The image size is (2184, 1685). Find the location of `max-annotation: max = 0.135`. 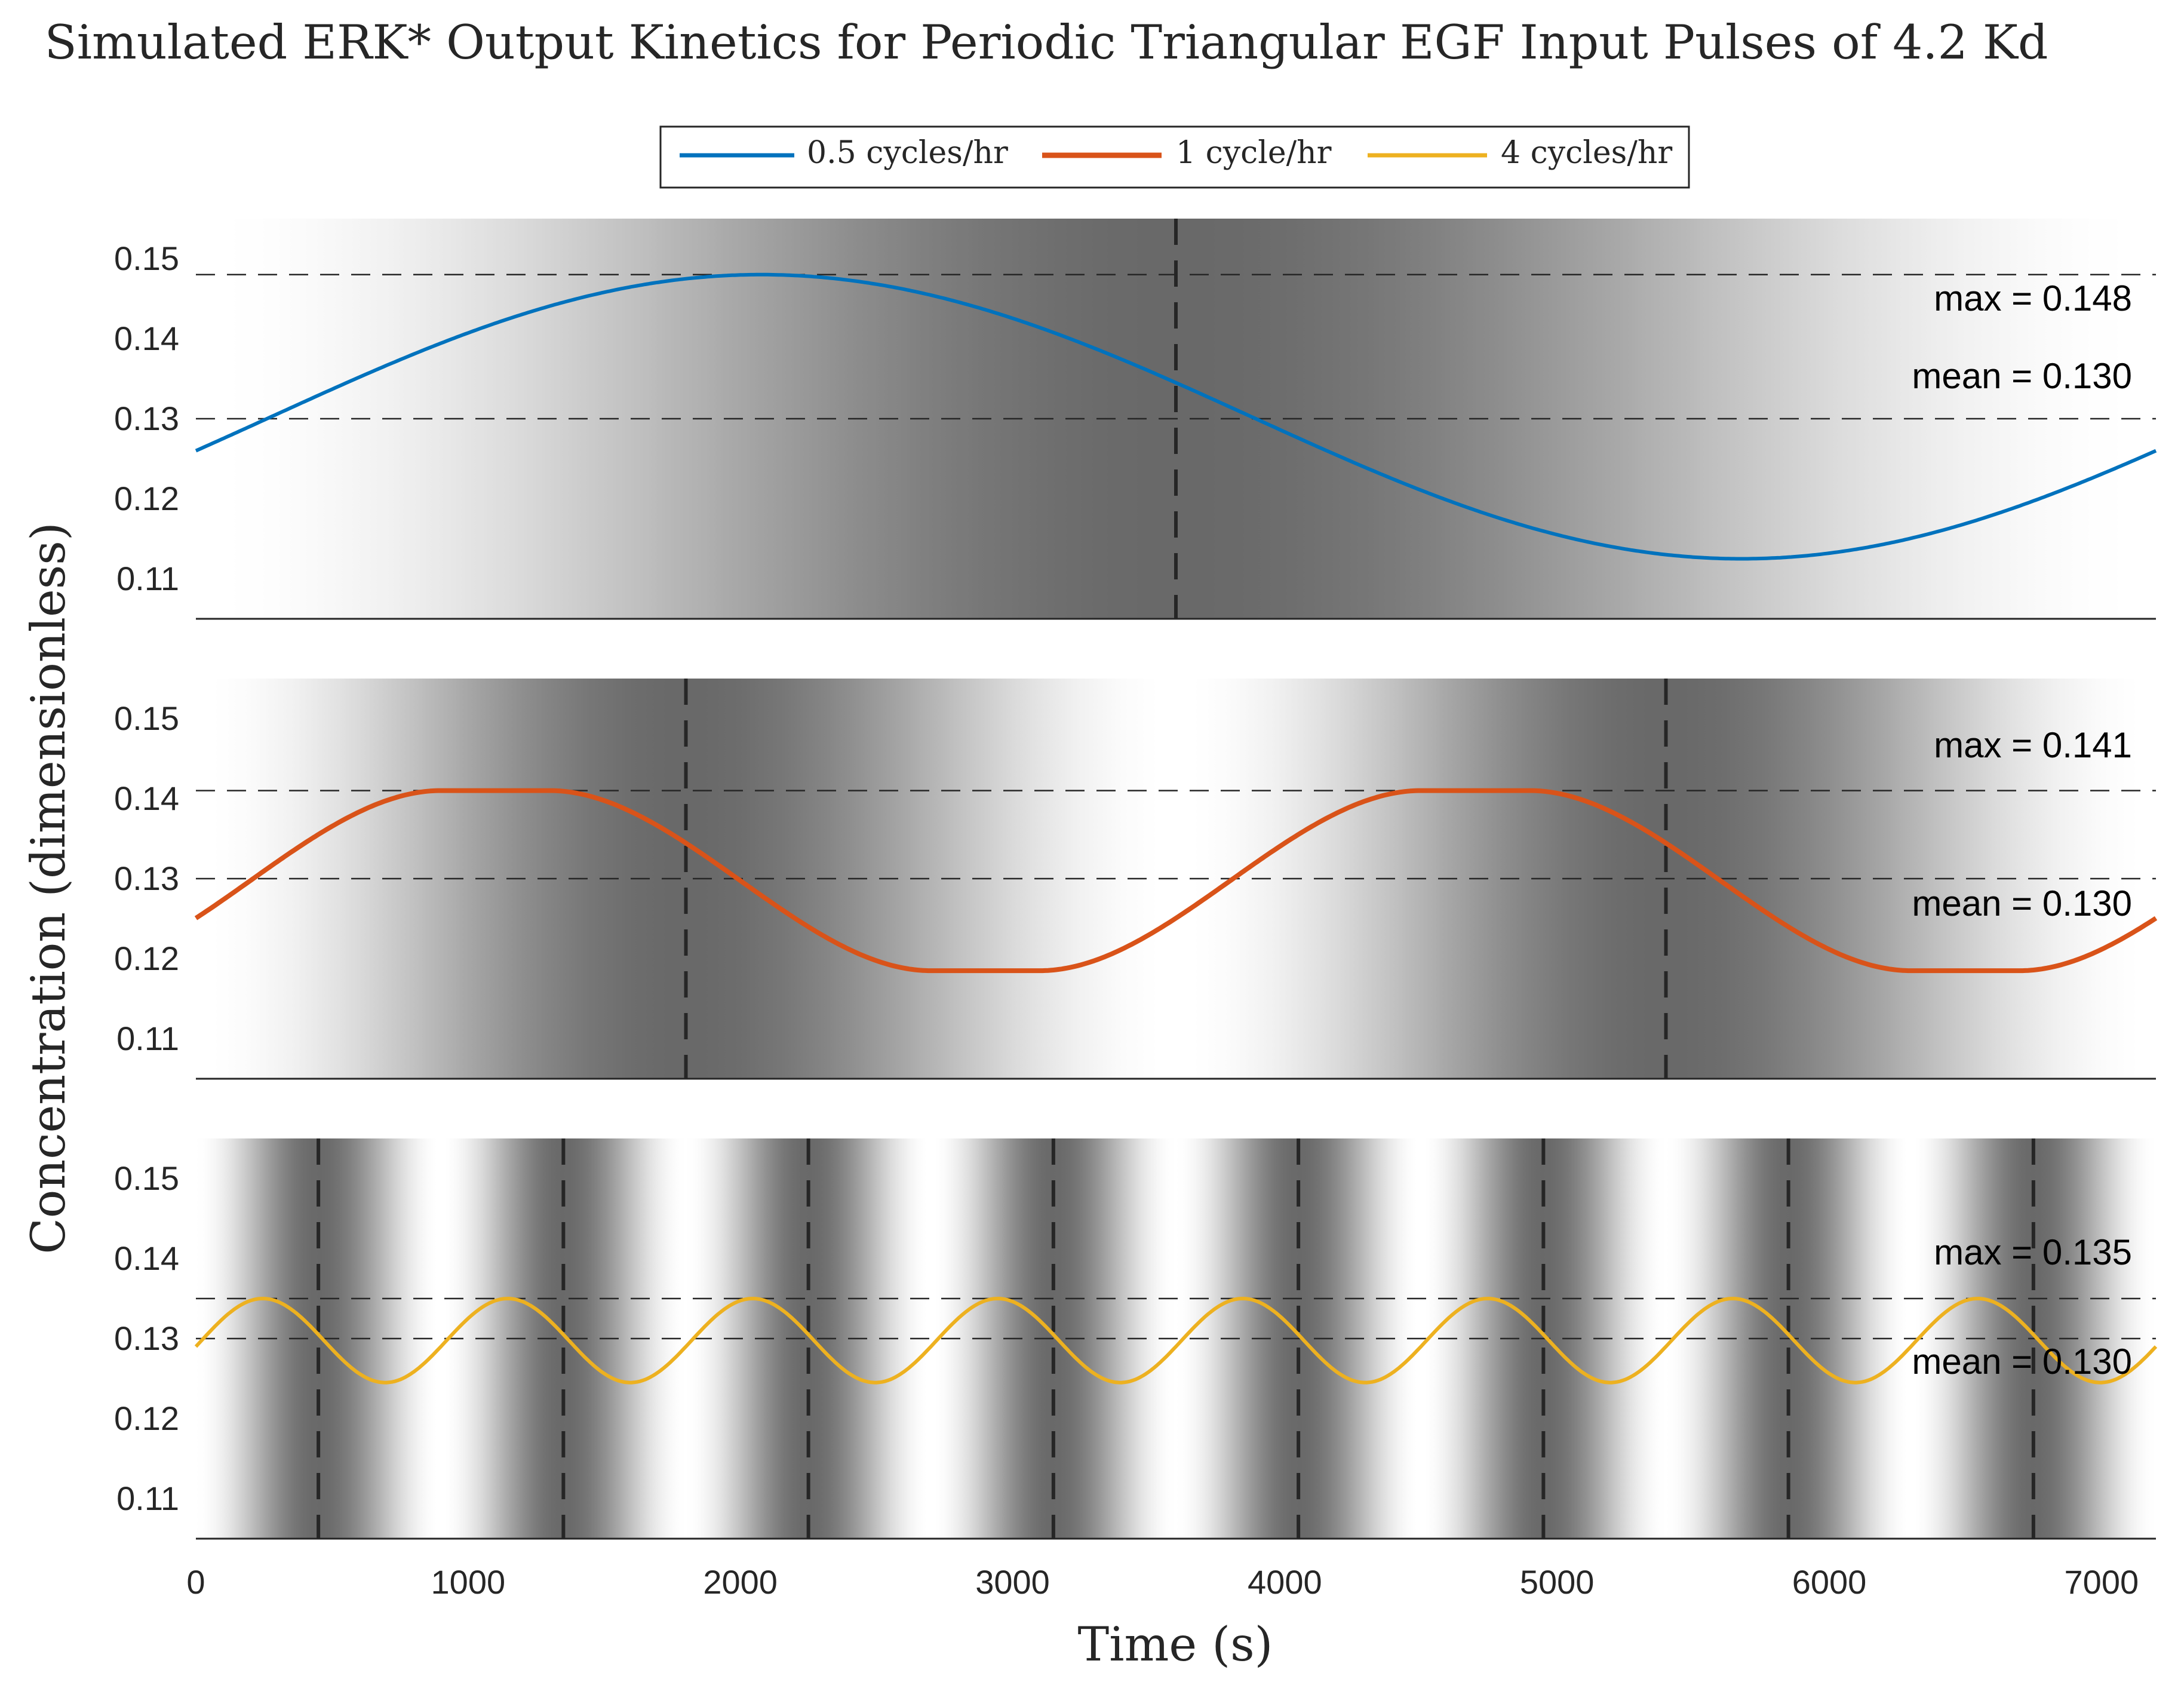

max-annotation: max = 0.135 is located at coordinates (2033, 1252).